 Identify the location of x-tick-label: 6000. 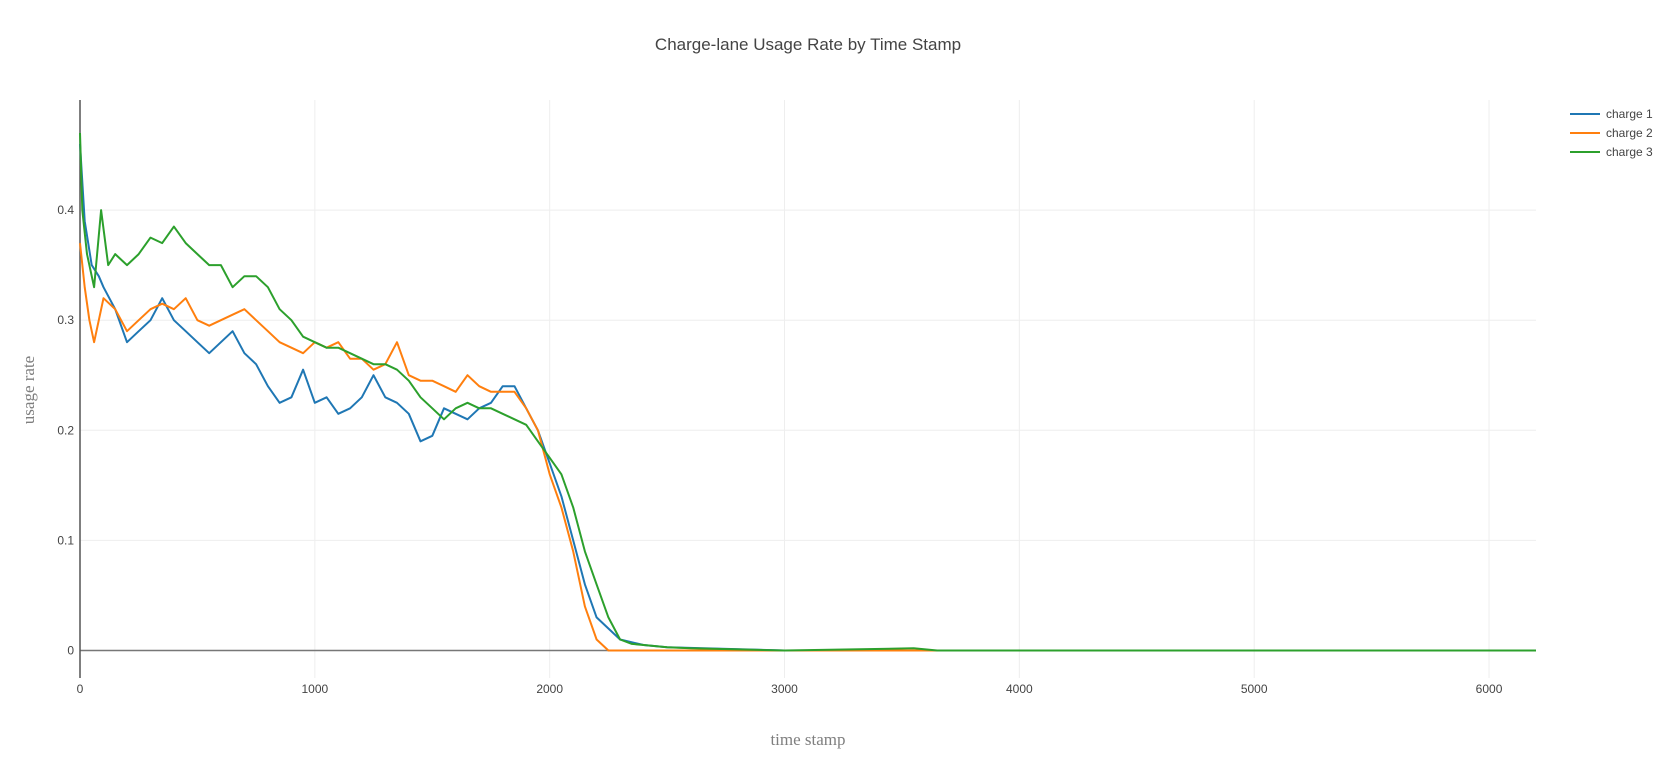
(1489, 689).